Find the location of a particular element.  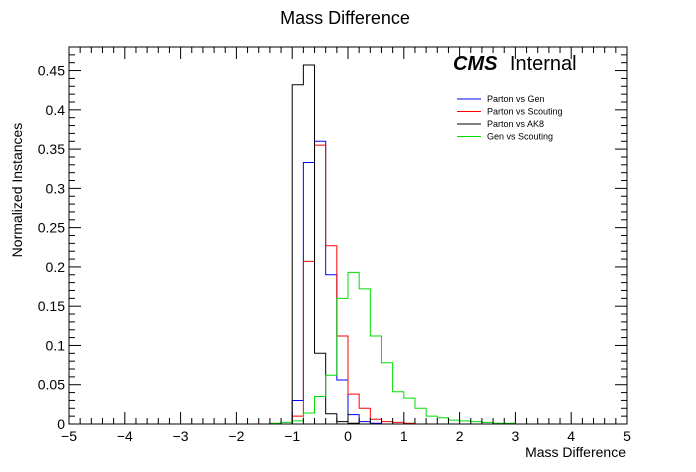

cms-label: CMS Internal is located at coordinates (515, 64).